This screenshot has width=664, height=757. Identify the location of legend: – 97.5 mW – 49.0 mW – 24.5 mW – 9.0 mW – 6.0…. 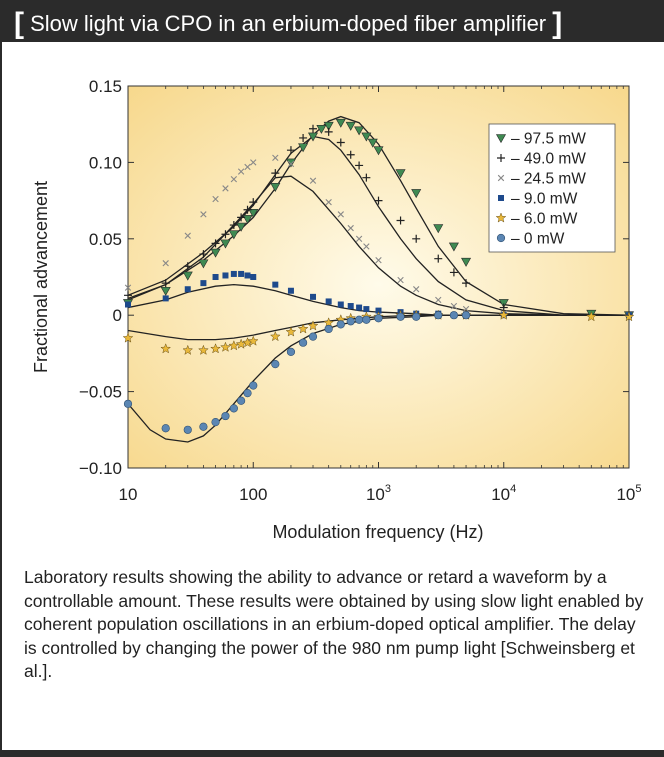
(552, 188).